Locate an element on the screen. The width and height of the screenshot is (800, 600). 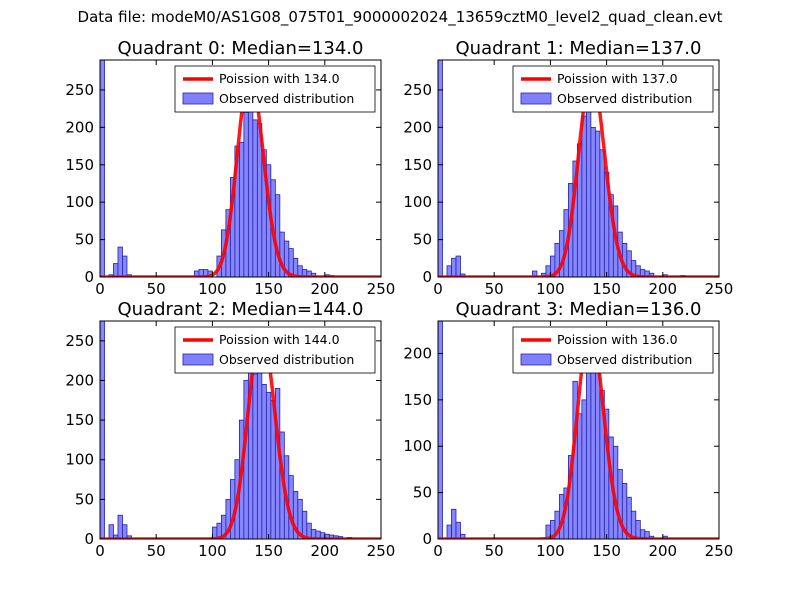
legend-label-poisson: Poission with 137.0 is located at coordinates (617, 78).